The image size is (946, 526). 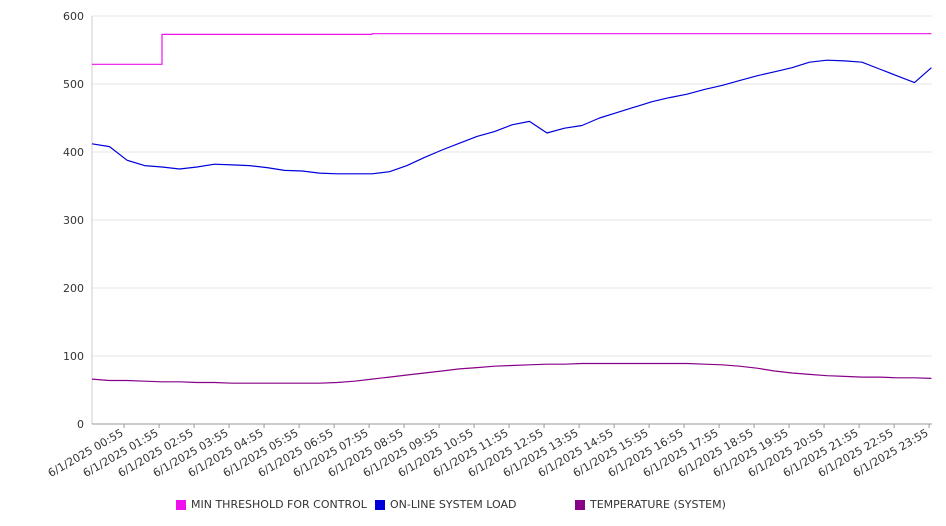 What do you see at coordinates (73, 152) in the screenshot?
I see `y-tick-label: 400` at bounding box center [73, 152].